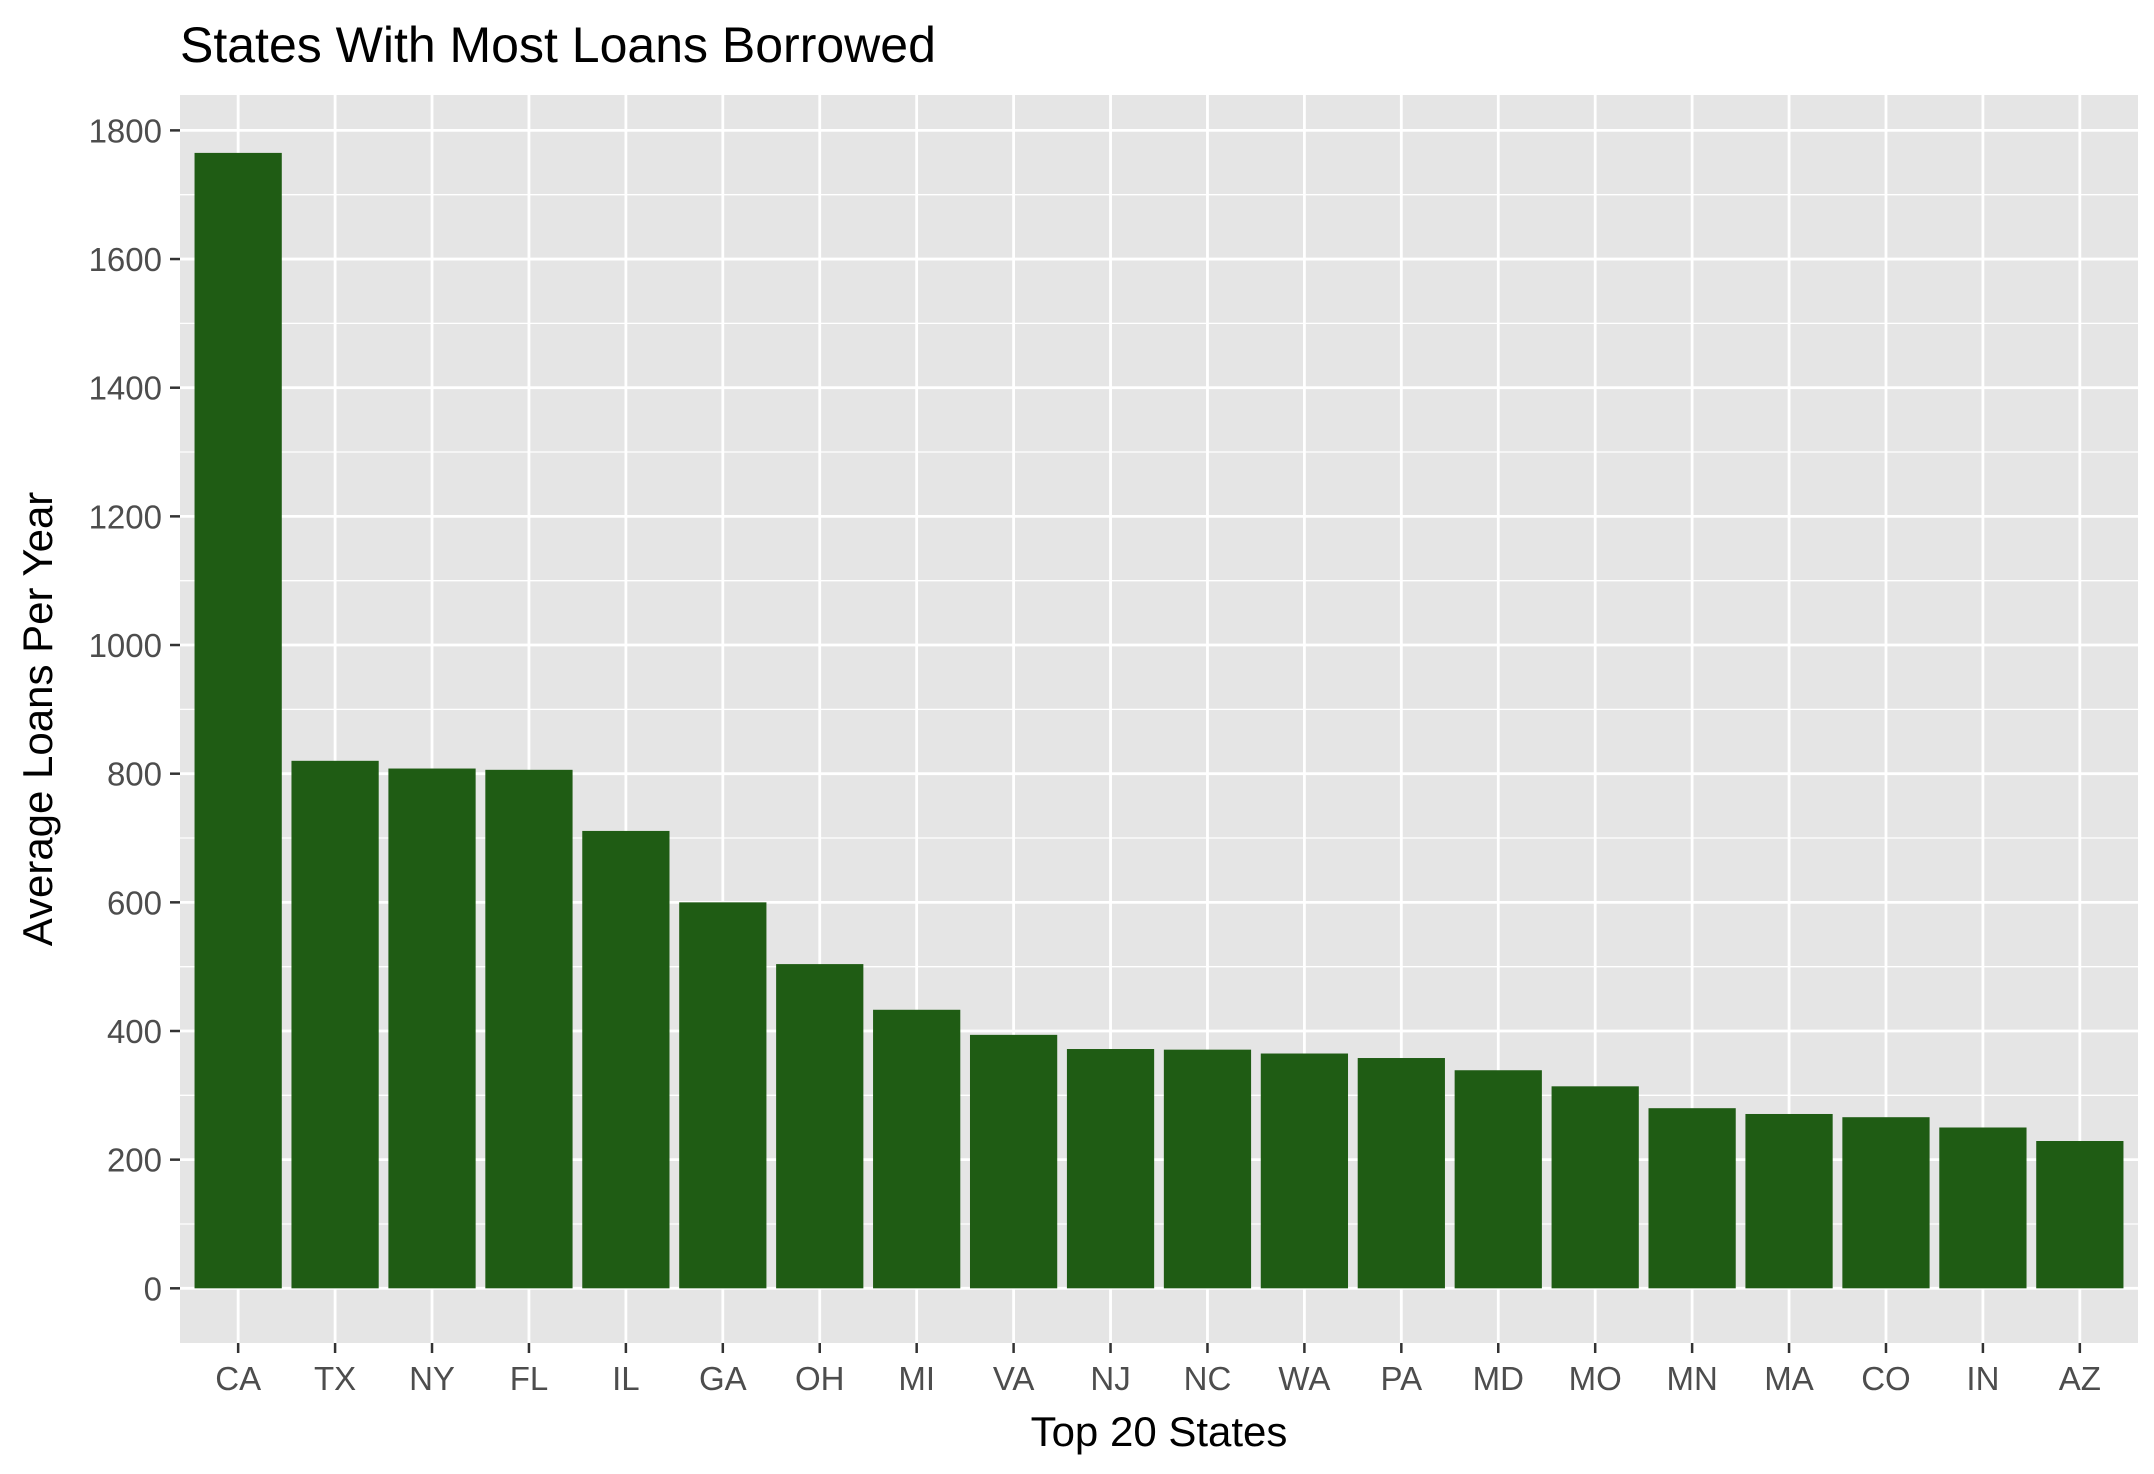 The width and height of the screenshot is (2154, 1474). I want to click on bar-pa, so click(1401, 1173).